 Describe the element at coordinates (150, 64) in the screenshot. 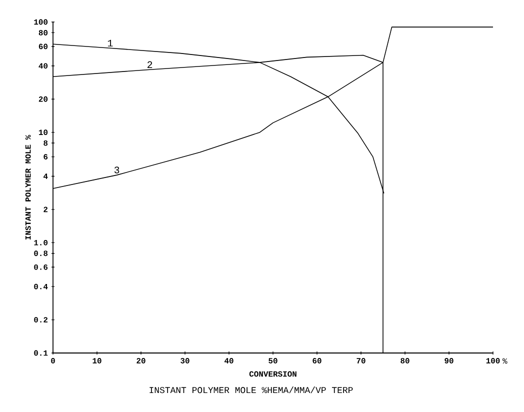

I see `series-label: 2` at that location.